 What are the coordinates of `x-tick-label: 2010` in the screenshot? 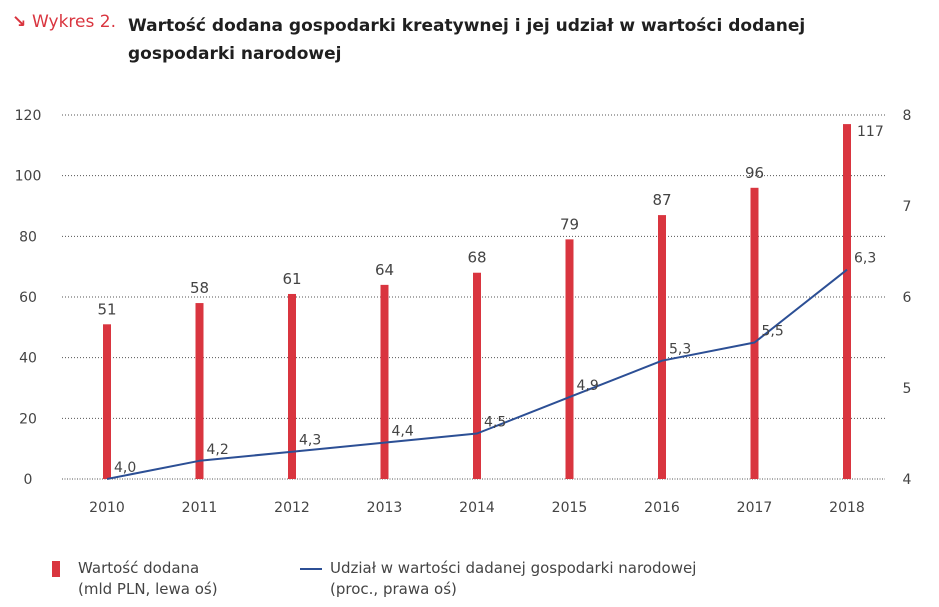 It's located at (107, 508).